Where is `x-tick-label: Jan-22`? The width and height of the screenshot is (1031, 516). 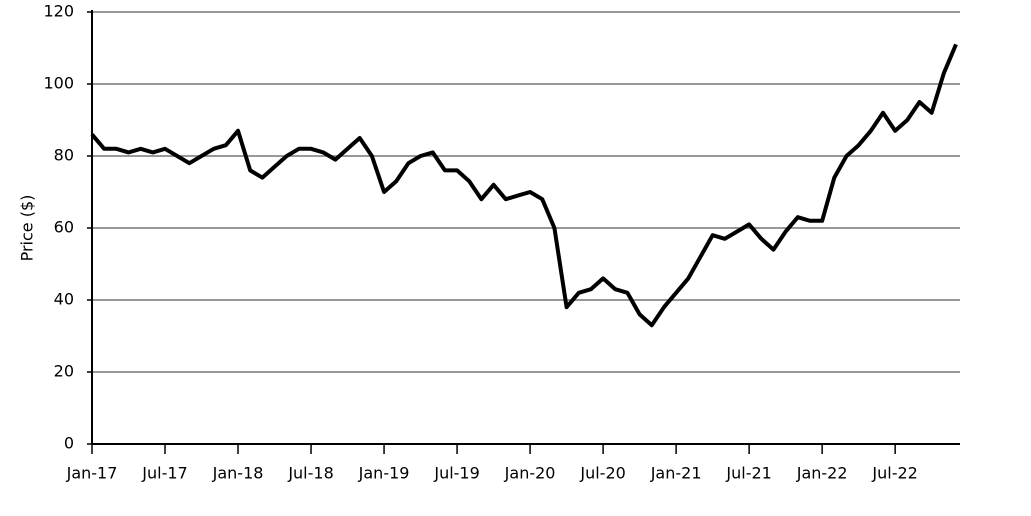 x-tick-label: Jan-22 is located at coordinates (822, 473).